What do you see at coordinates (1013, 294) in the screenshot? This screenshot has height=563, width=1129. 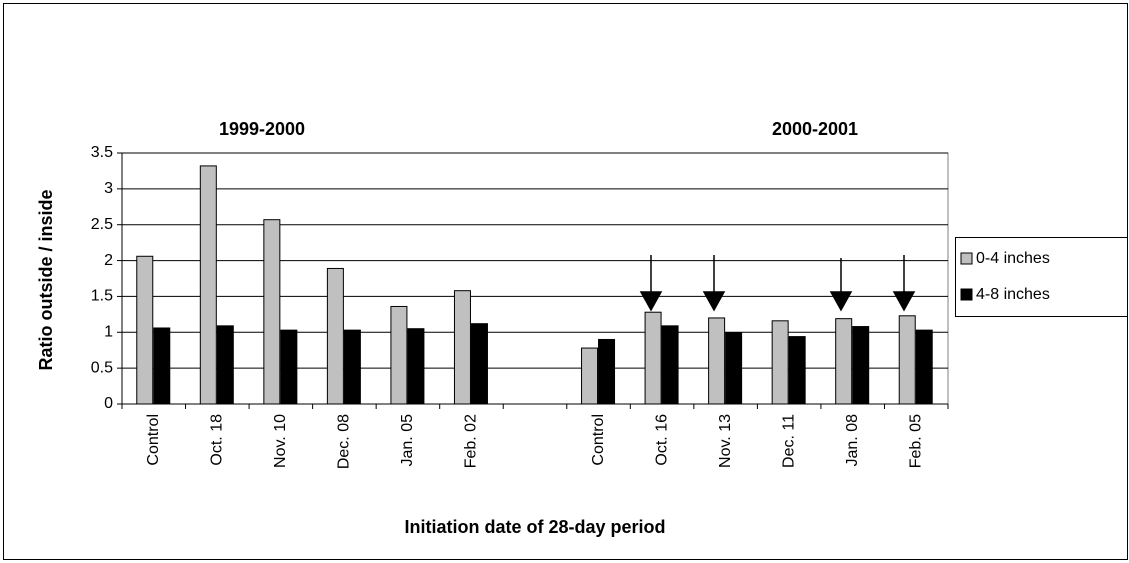 I see `legend-label: 4-8 inches` at bounding box center [1013, 294].